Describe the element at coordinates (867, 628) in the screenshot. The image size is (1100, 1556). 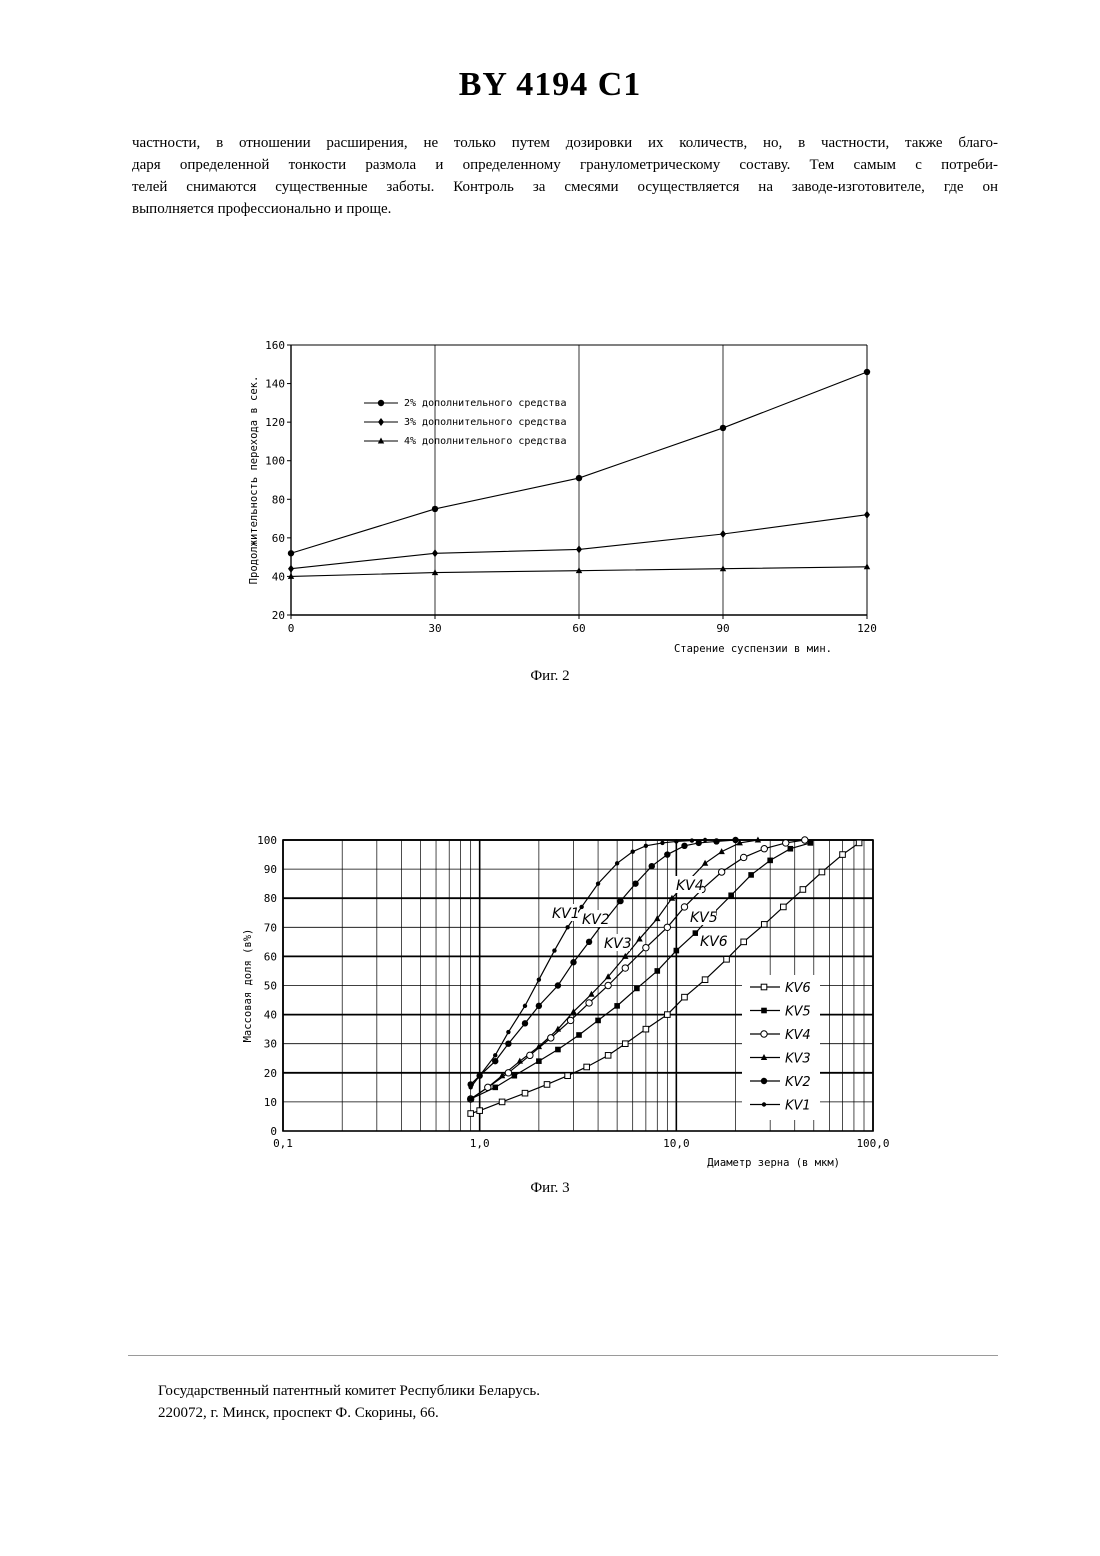
I see `x-tick-label: 120` at that location.